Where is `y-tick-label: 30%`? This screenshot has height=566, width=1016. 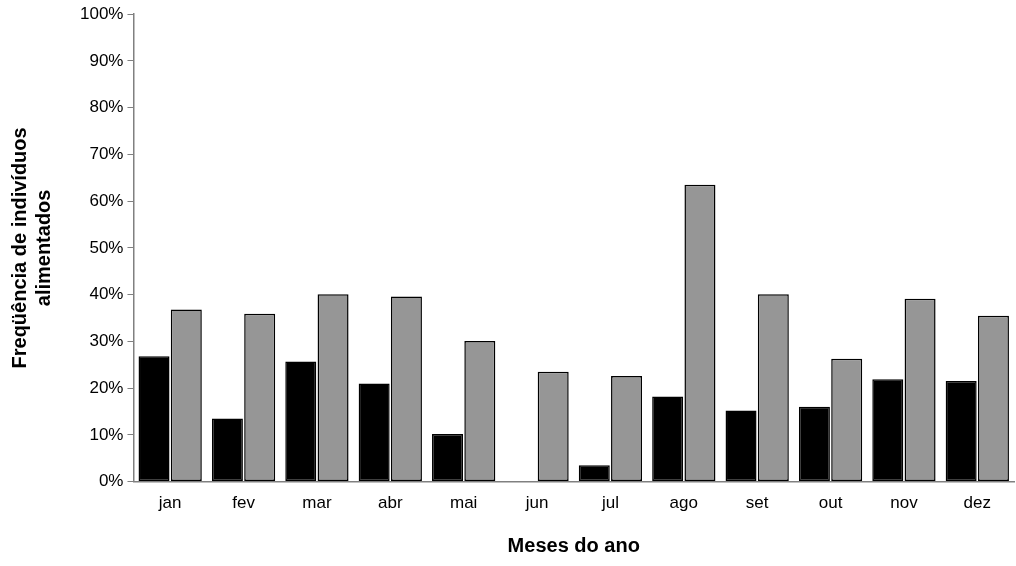 y-tick-label: 30% is located at coordinates (106, 341).